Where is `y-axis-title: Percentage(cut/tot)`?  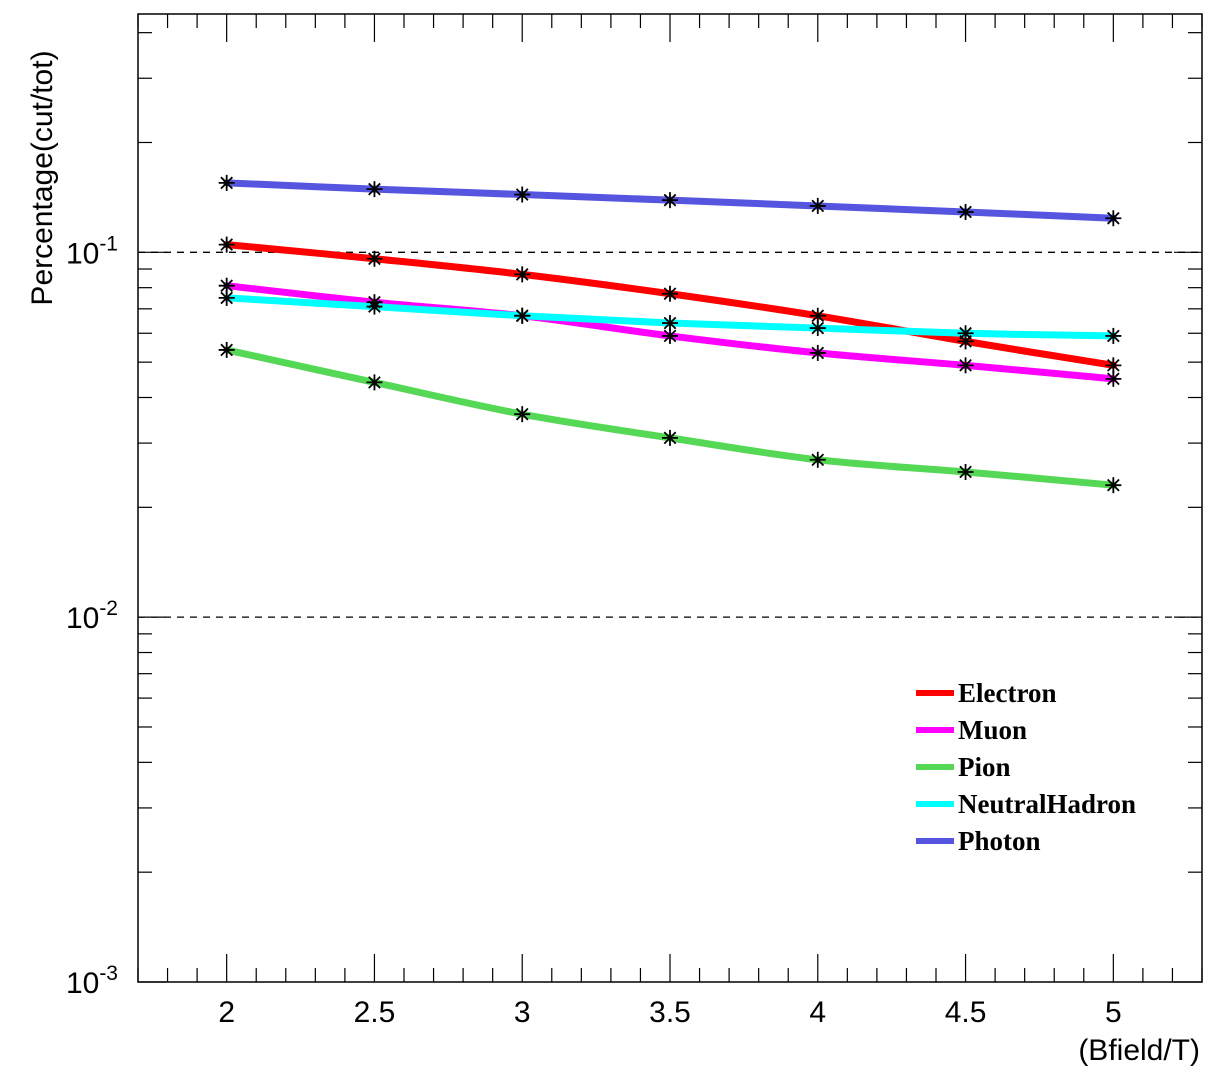 y-axis-title: Percentage(cut/tot) is located at coordinates (42, 177).